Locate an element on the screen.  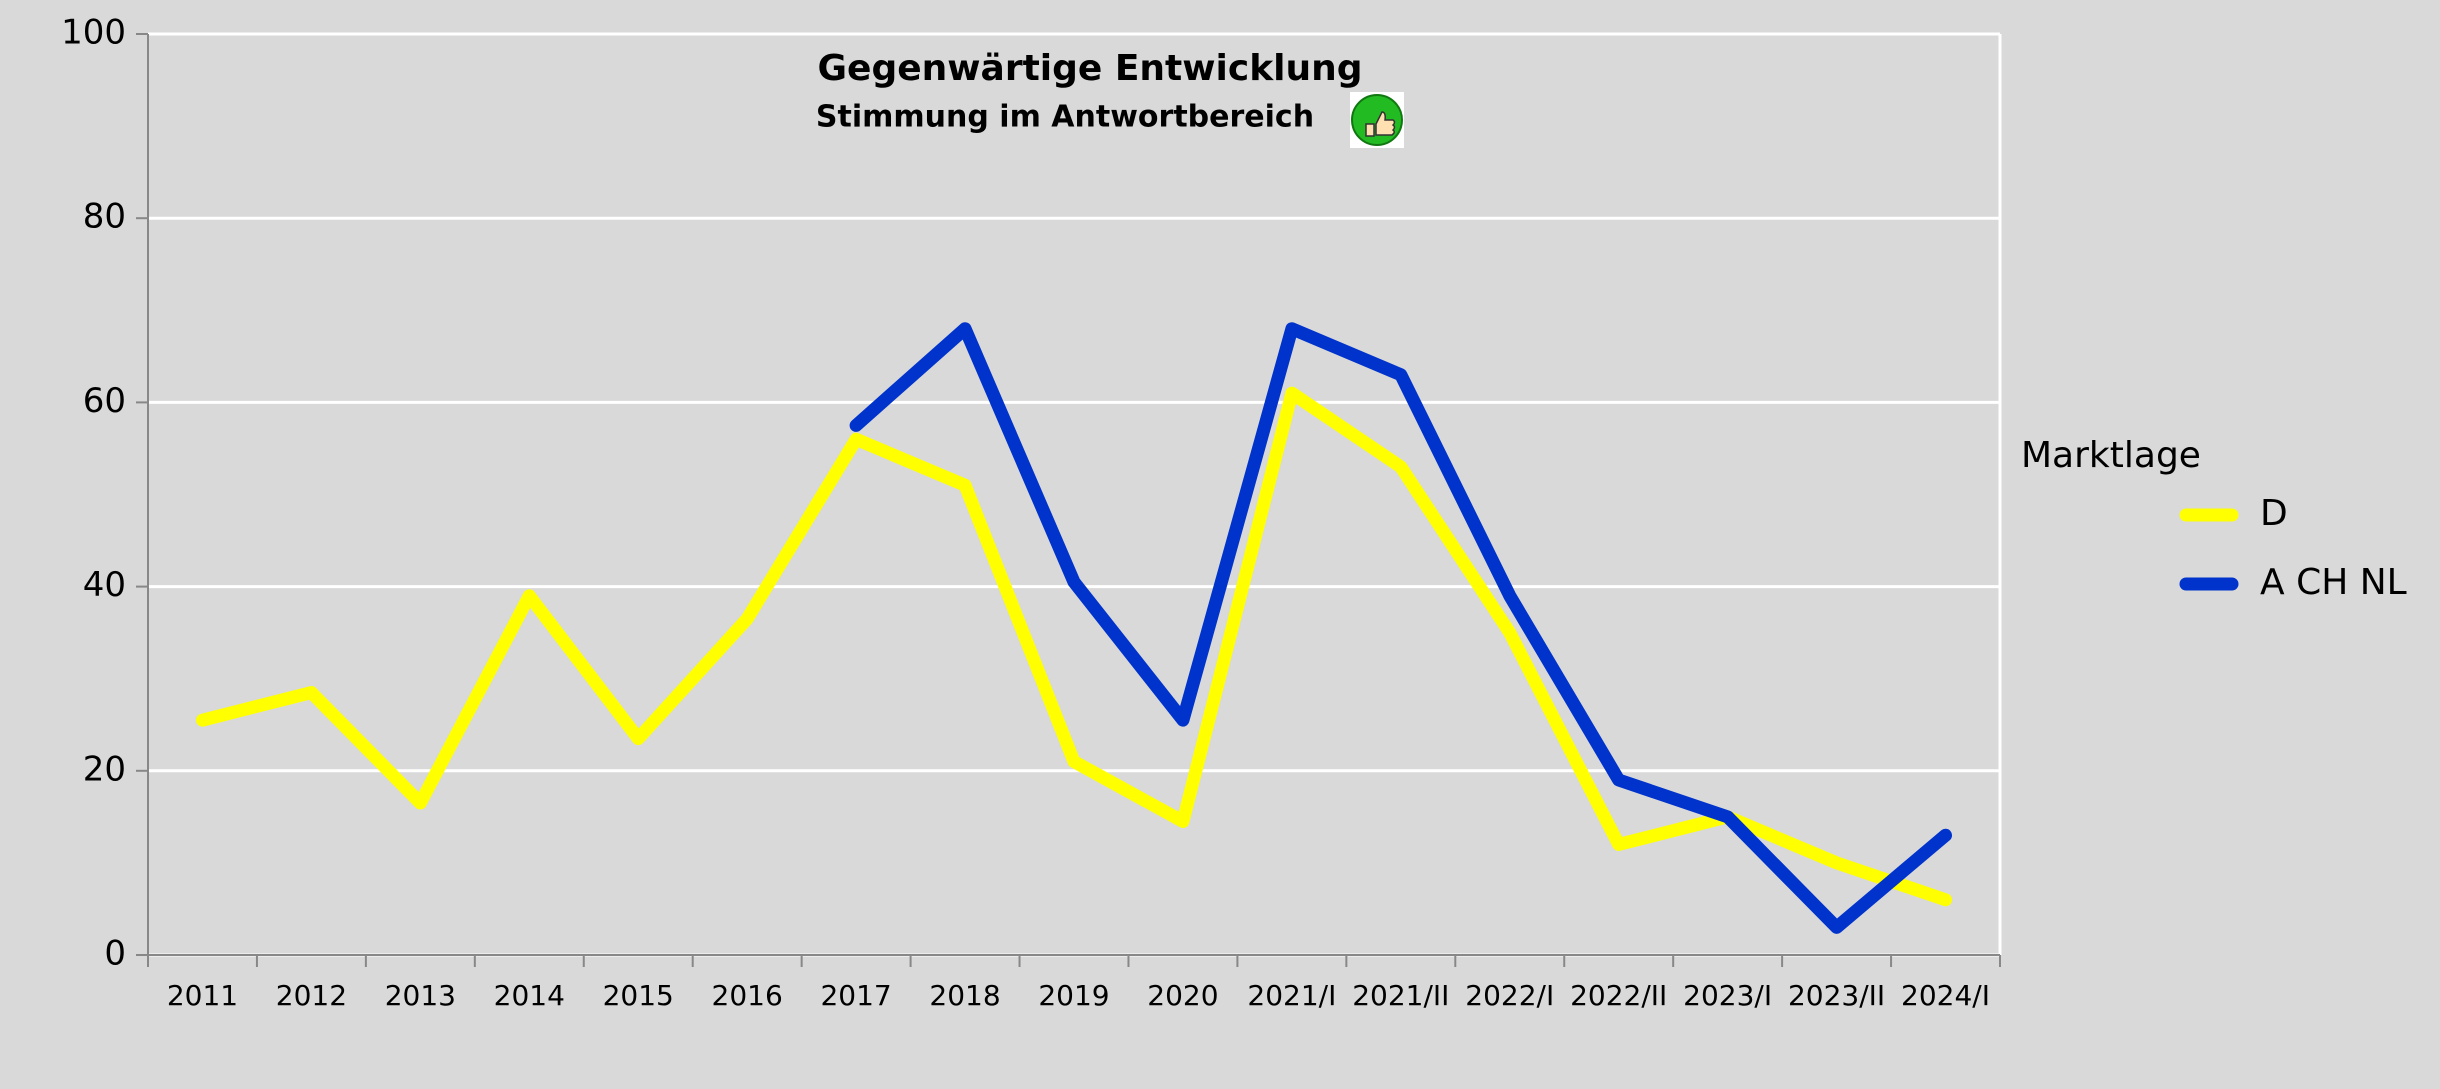
x-tick-label: 2021/I is located at coordinates (1291, 995).